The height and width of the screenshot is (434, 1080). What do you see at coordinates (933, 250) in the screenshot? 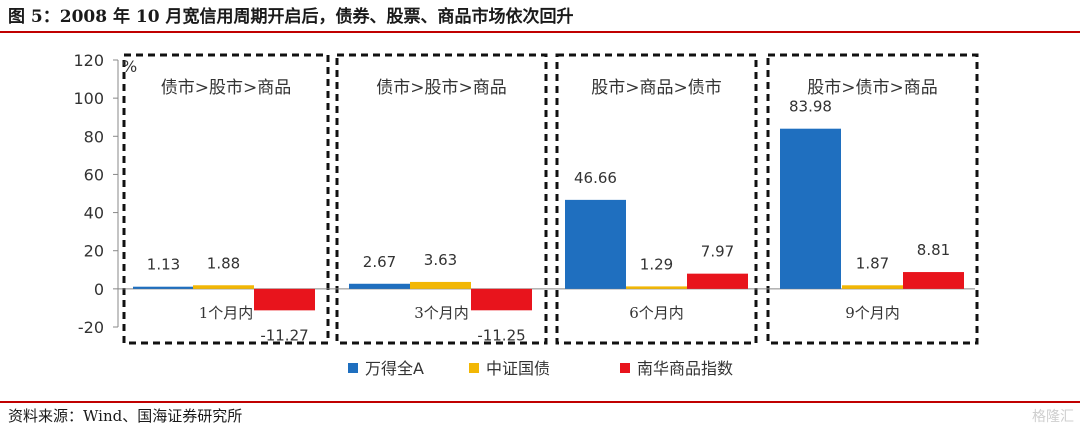
I see `data-label: 8.81` at bounding box center [933, 250].